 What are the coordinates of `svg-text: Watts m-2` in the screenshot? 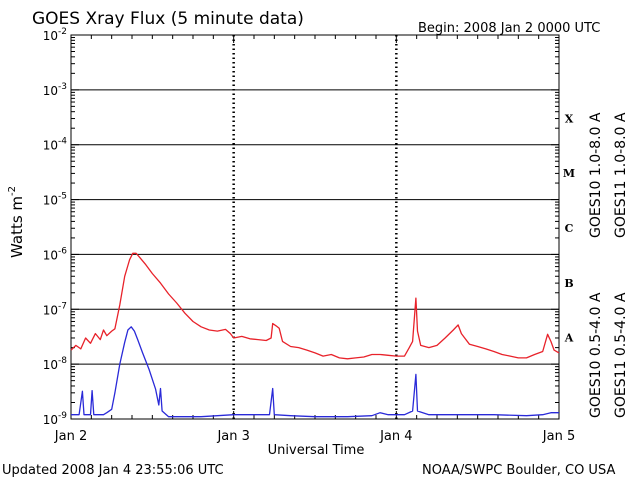 It's located at (16, 222).